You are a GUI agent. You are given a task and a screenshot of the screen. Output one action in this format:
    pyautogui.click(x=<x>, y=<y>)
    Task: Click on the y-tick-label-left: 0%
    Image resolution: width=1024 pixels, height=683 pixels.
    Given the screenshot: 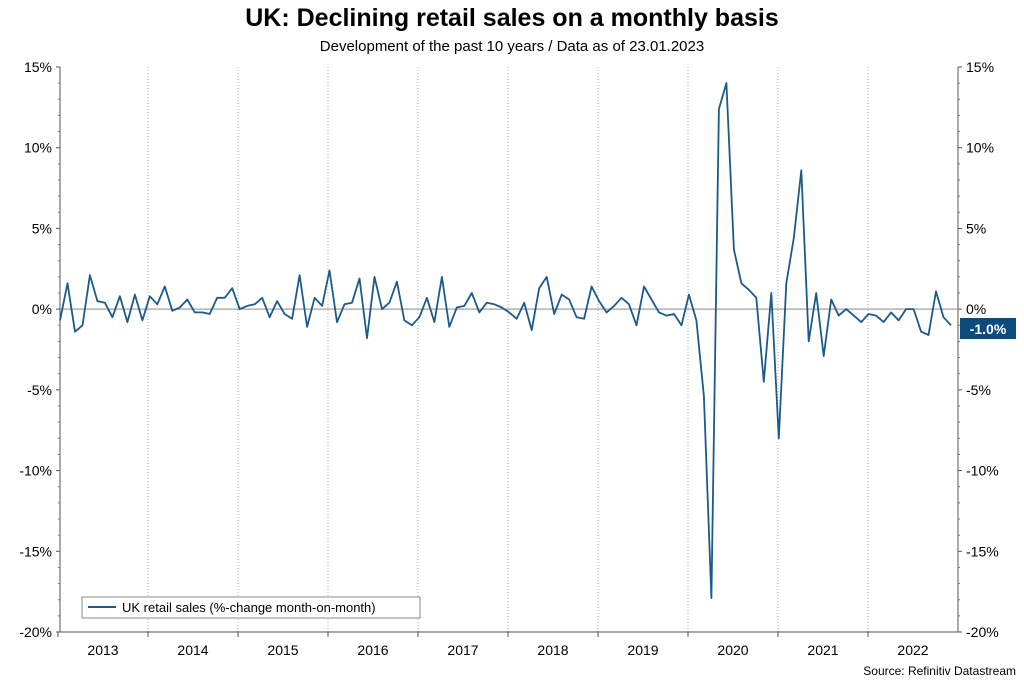 What is the action you would take?
    pyautogui.click(x=42, y=309)
    